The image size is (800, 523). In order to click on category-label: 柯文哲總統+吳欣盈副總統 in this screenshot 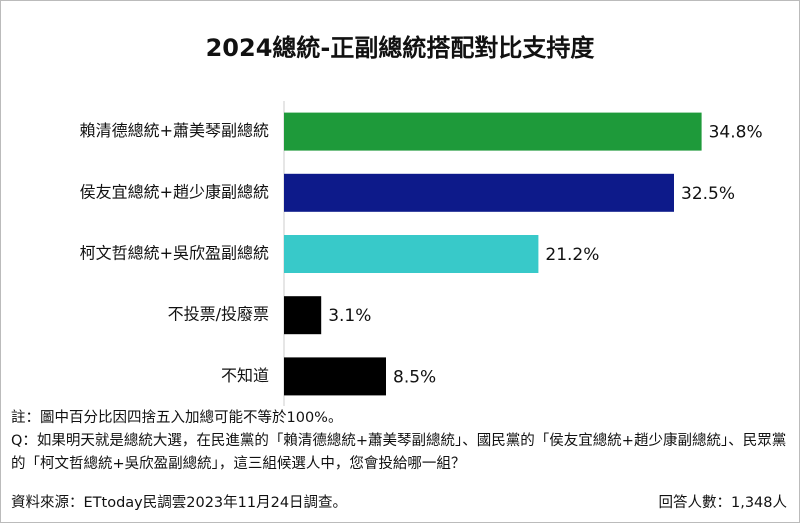, I will do `click(174, 253)`.